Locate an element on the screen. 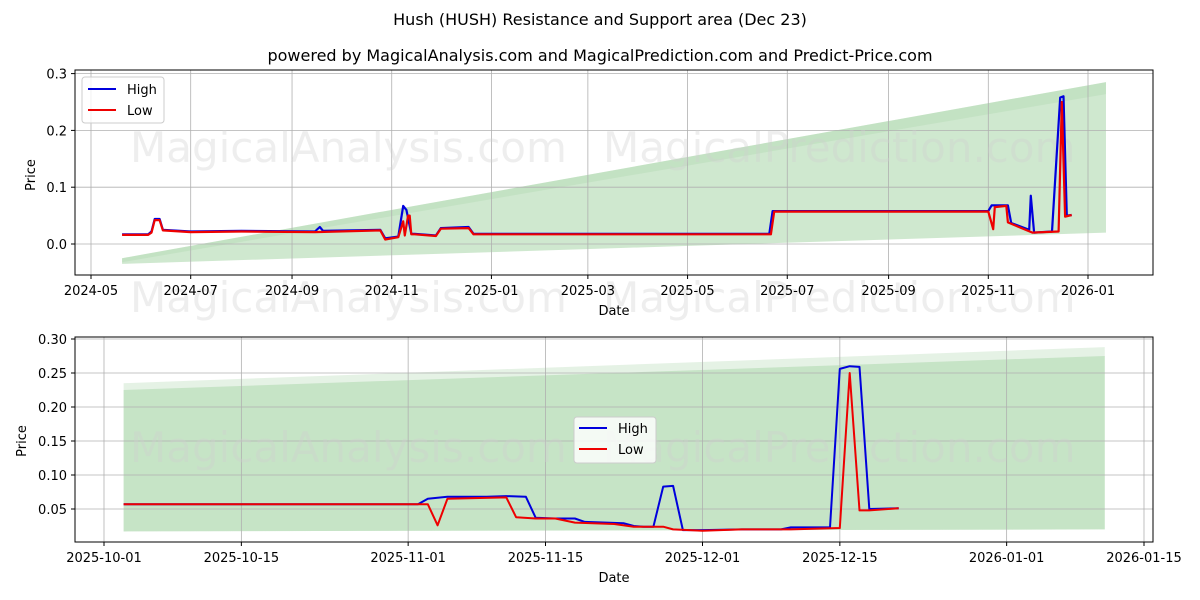 The width and height of the screenshot is (1200, 600). y-axis-ticks: 0.0 0.1 0.2 0.3 is located at coordinates (60, 160).